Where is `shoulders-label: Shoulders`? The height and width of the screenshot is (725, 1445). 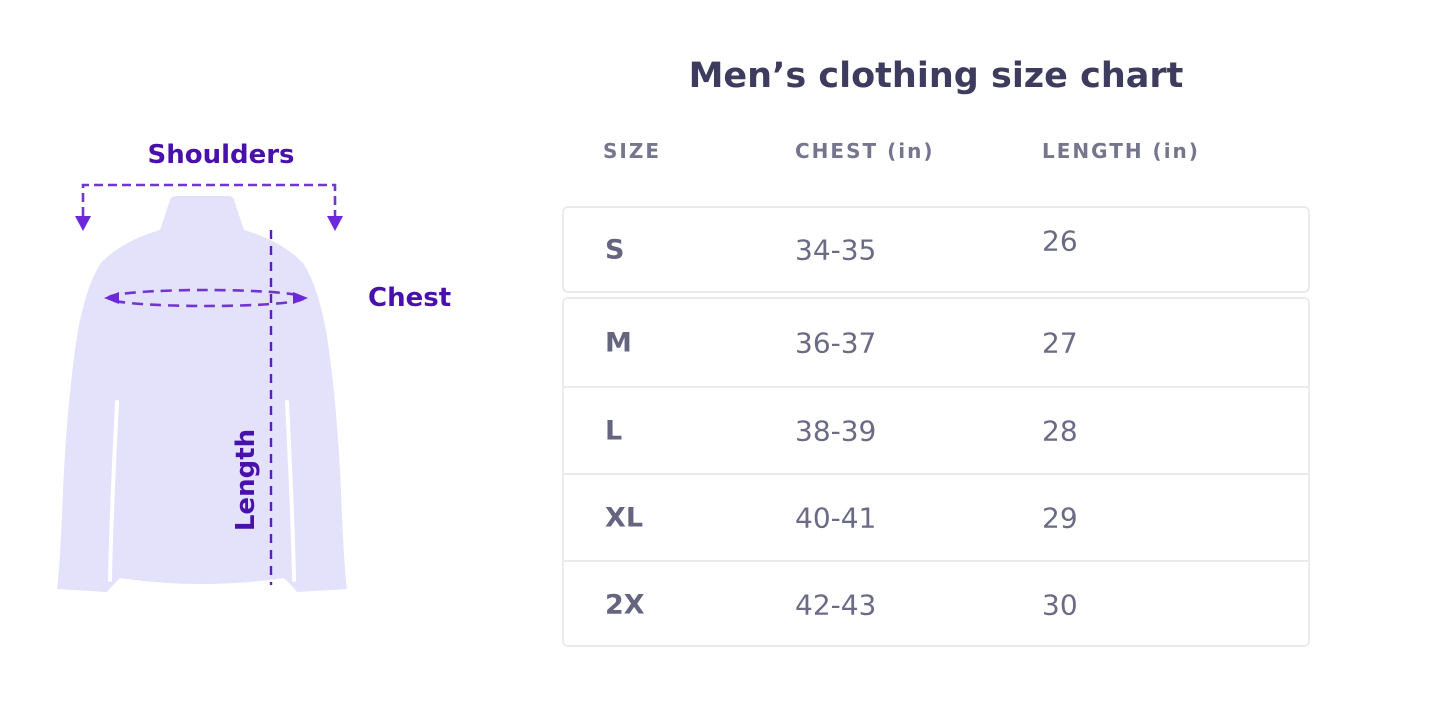
shoulders-label: Shoulders is located at coordinates (221, 155).